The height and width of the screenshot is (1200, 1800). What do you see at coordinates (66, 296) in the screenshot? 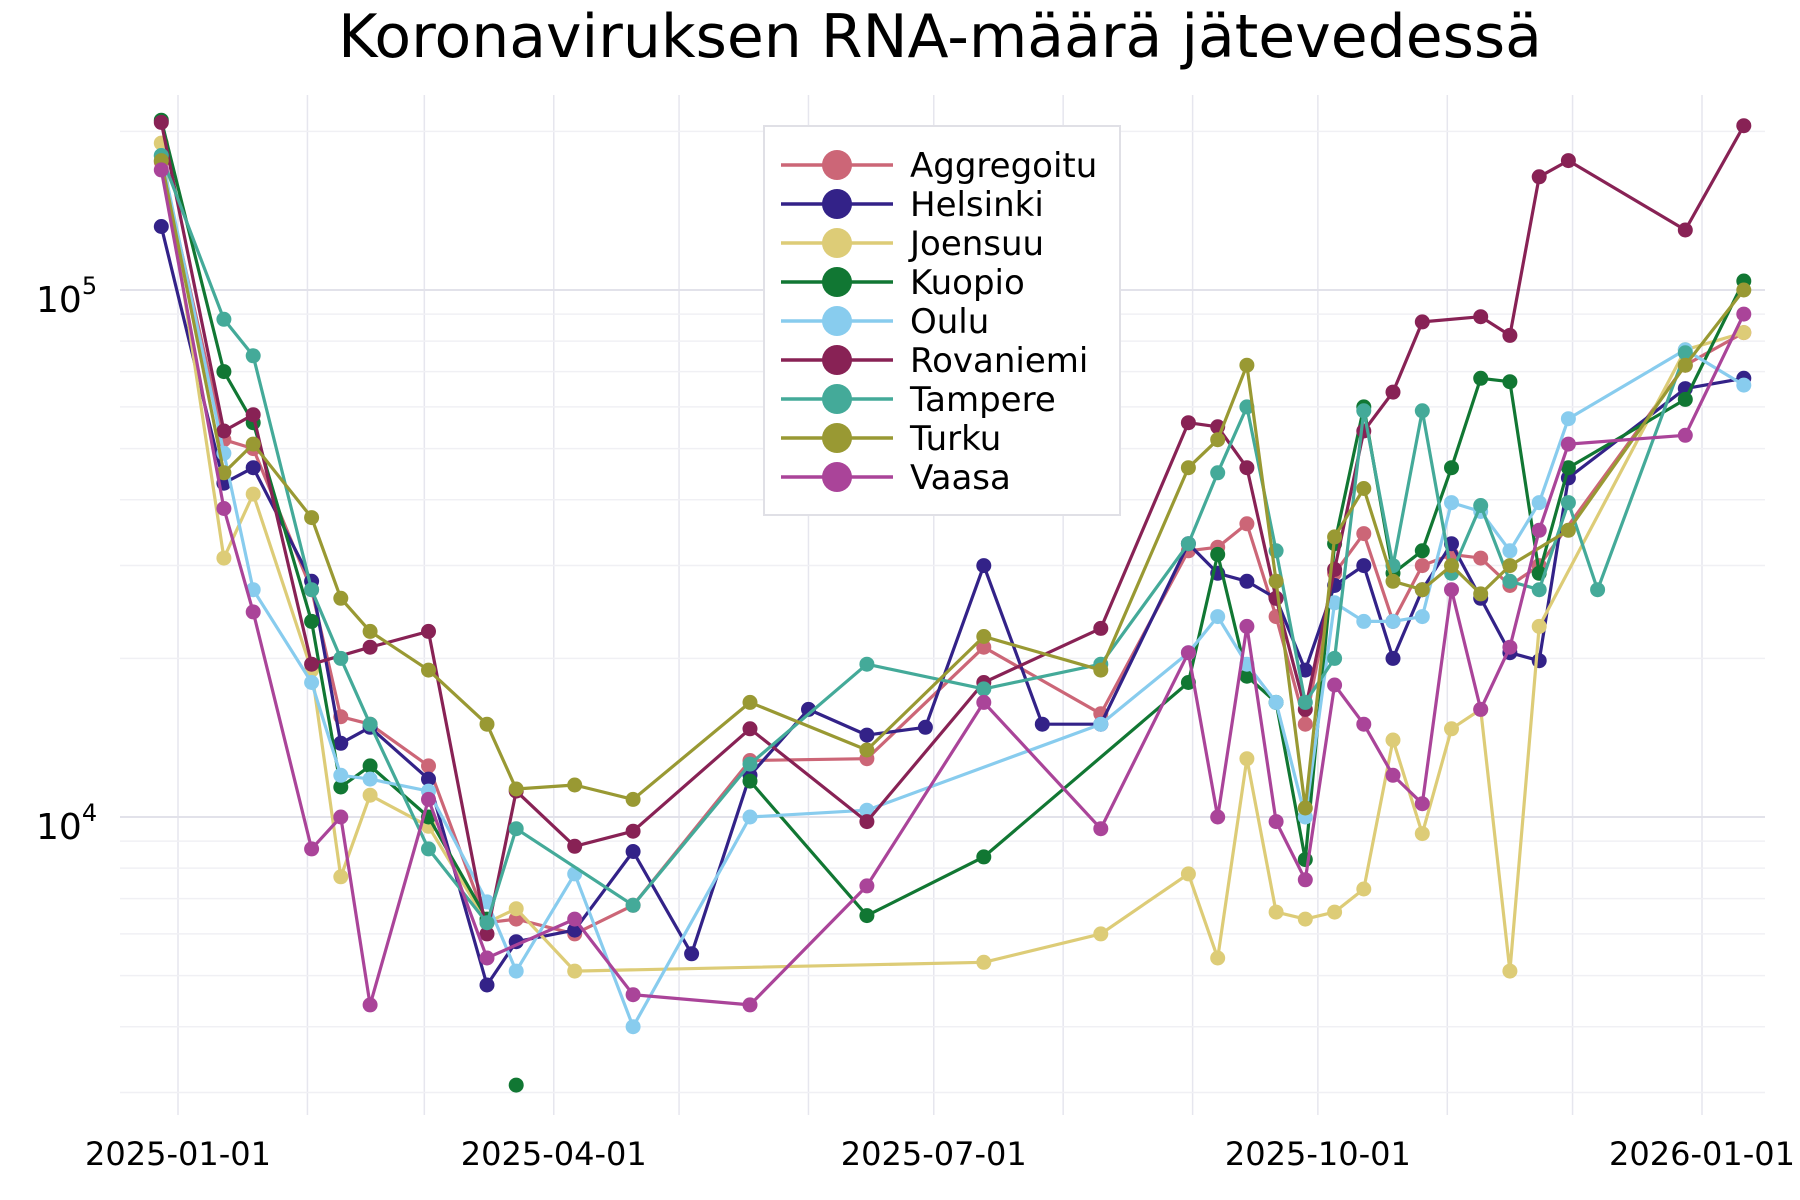
I see `y-tick-label: 105` at bounding box center [66, 296].